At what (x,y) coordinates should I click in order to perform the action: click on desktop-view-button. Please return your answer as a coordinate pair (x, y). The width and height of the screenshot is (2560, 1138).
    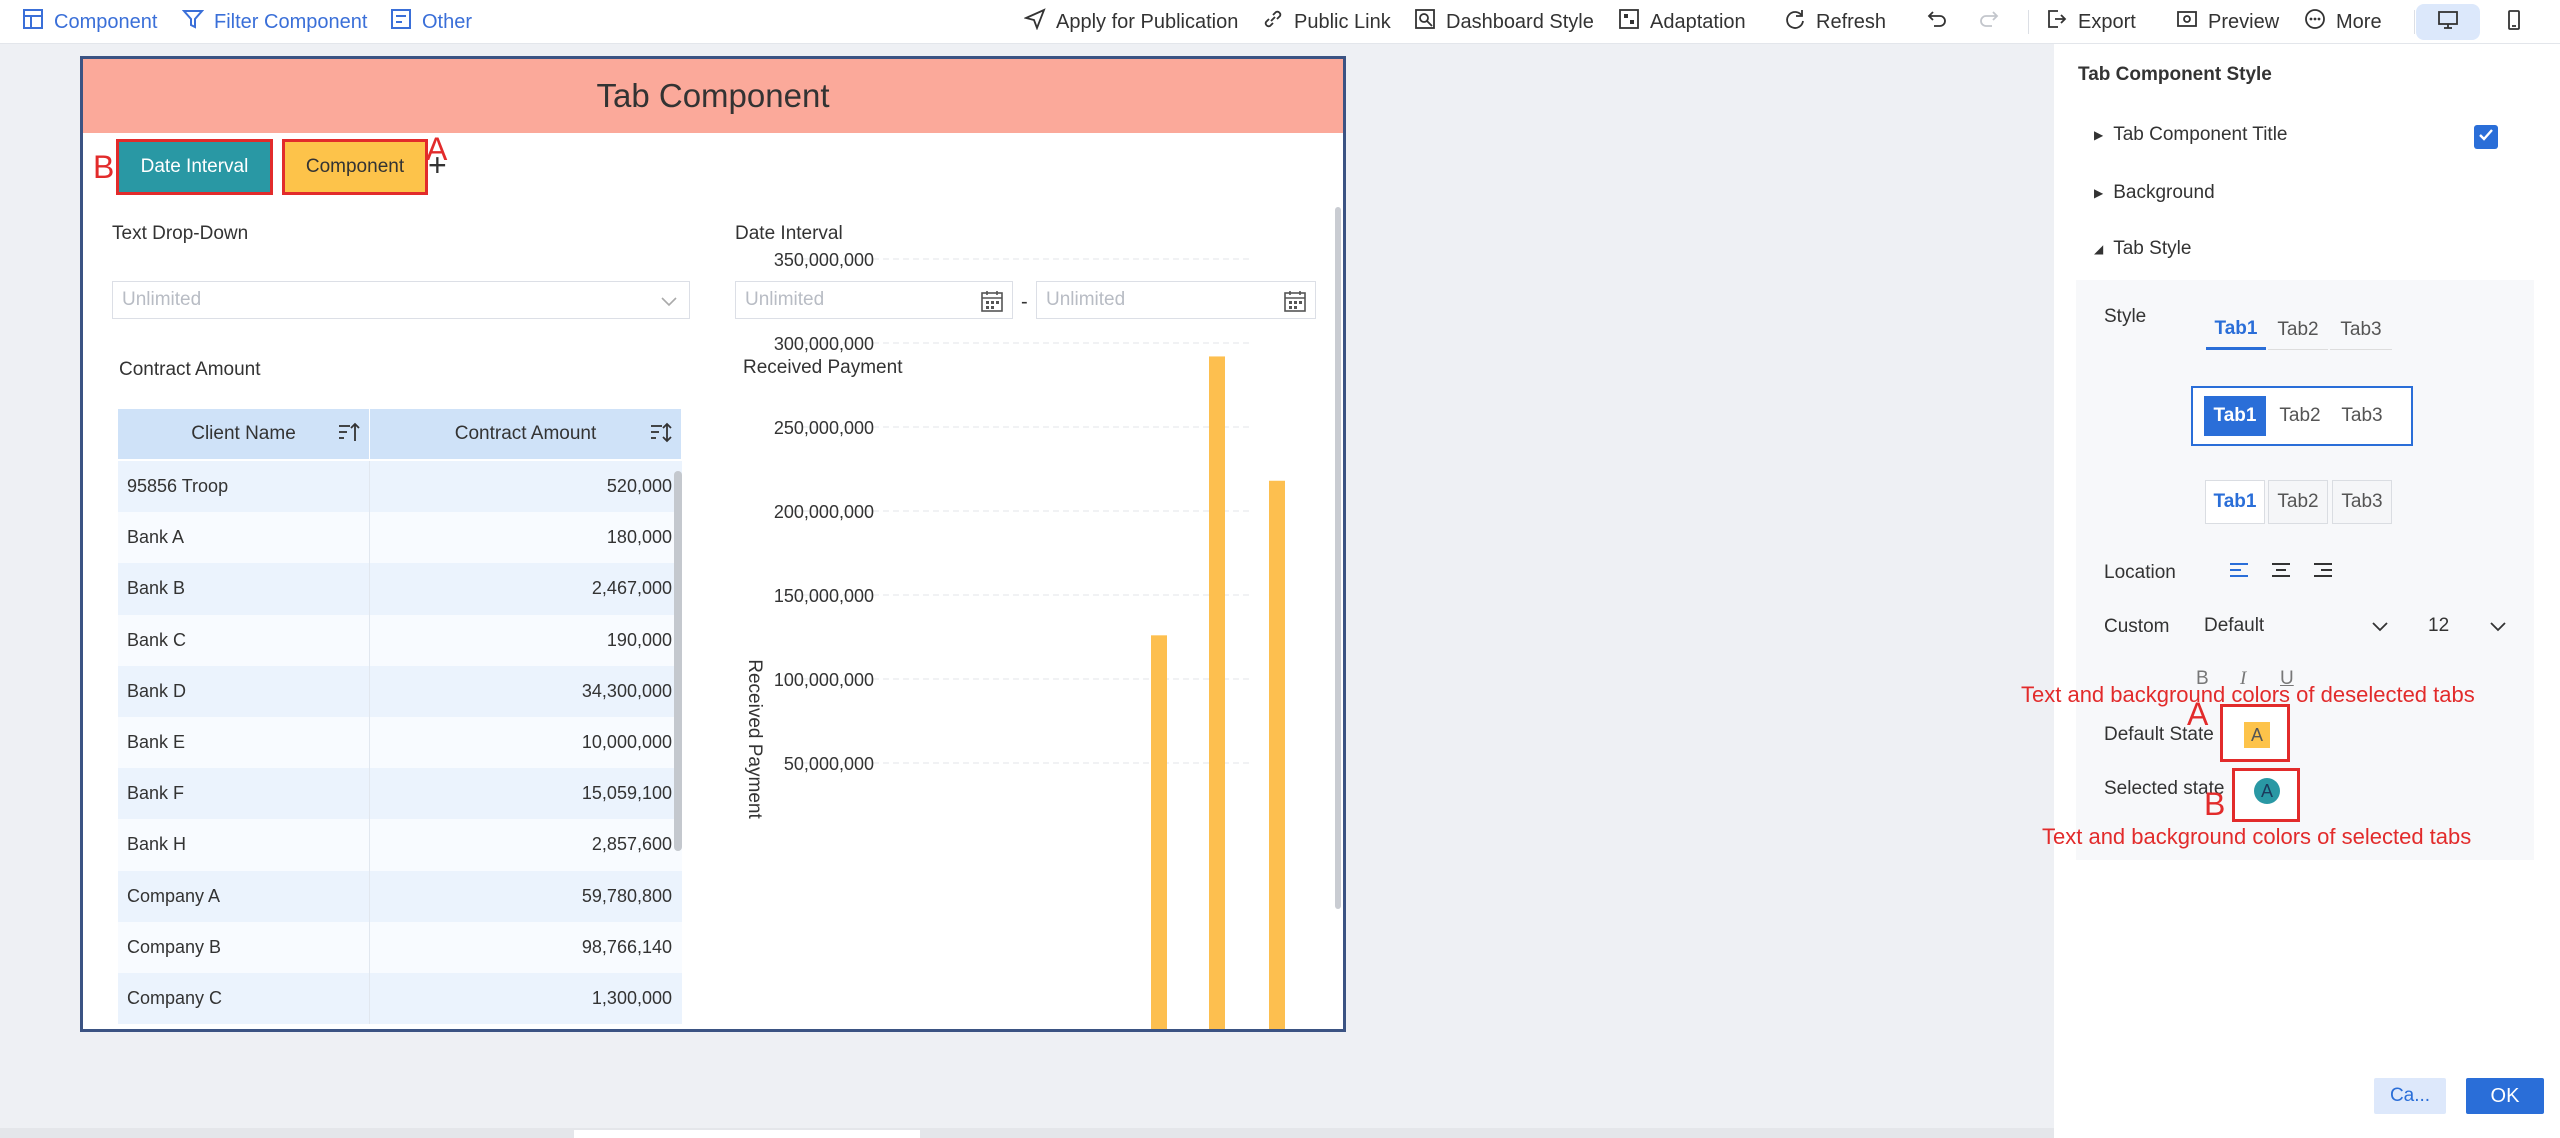
    Looking at the image, I should click on (2448, 22).